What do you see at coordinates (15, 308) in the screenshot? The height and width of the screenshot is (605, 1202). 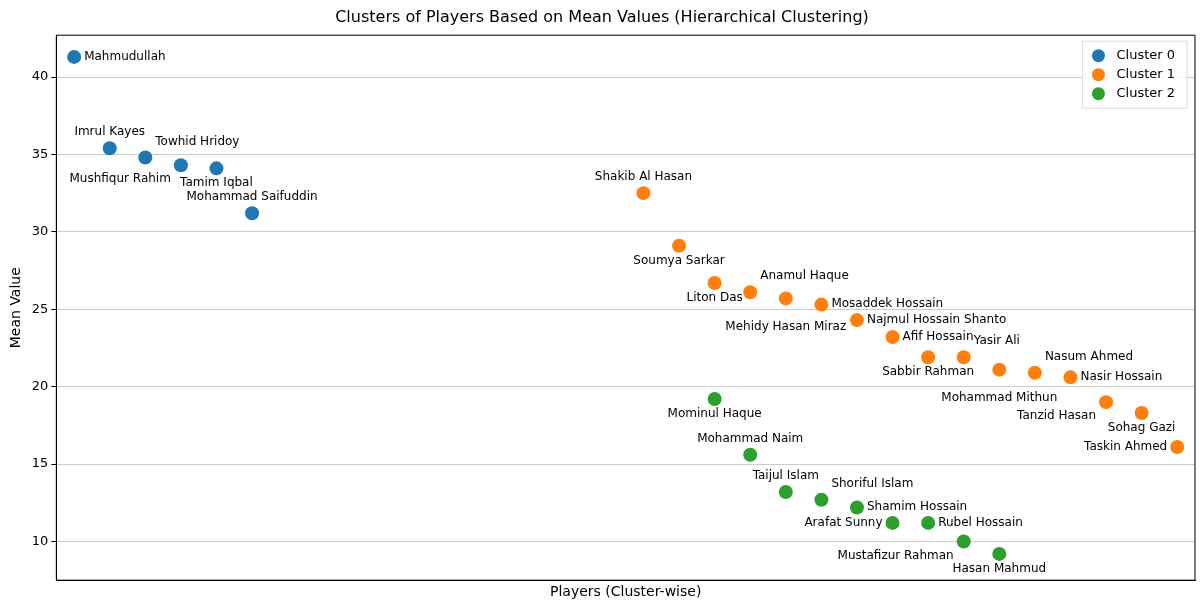 I see `y-axis-title: Mean Value` at bounding box center [15, 308].